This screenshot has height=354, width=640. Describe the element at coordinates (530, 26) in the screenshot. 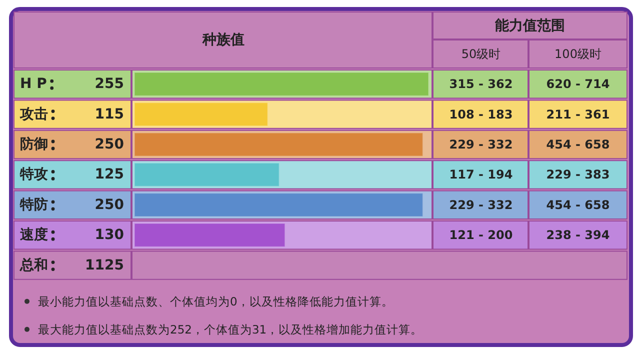

I see `text: 能力值范围` at that location.